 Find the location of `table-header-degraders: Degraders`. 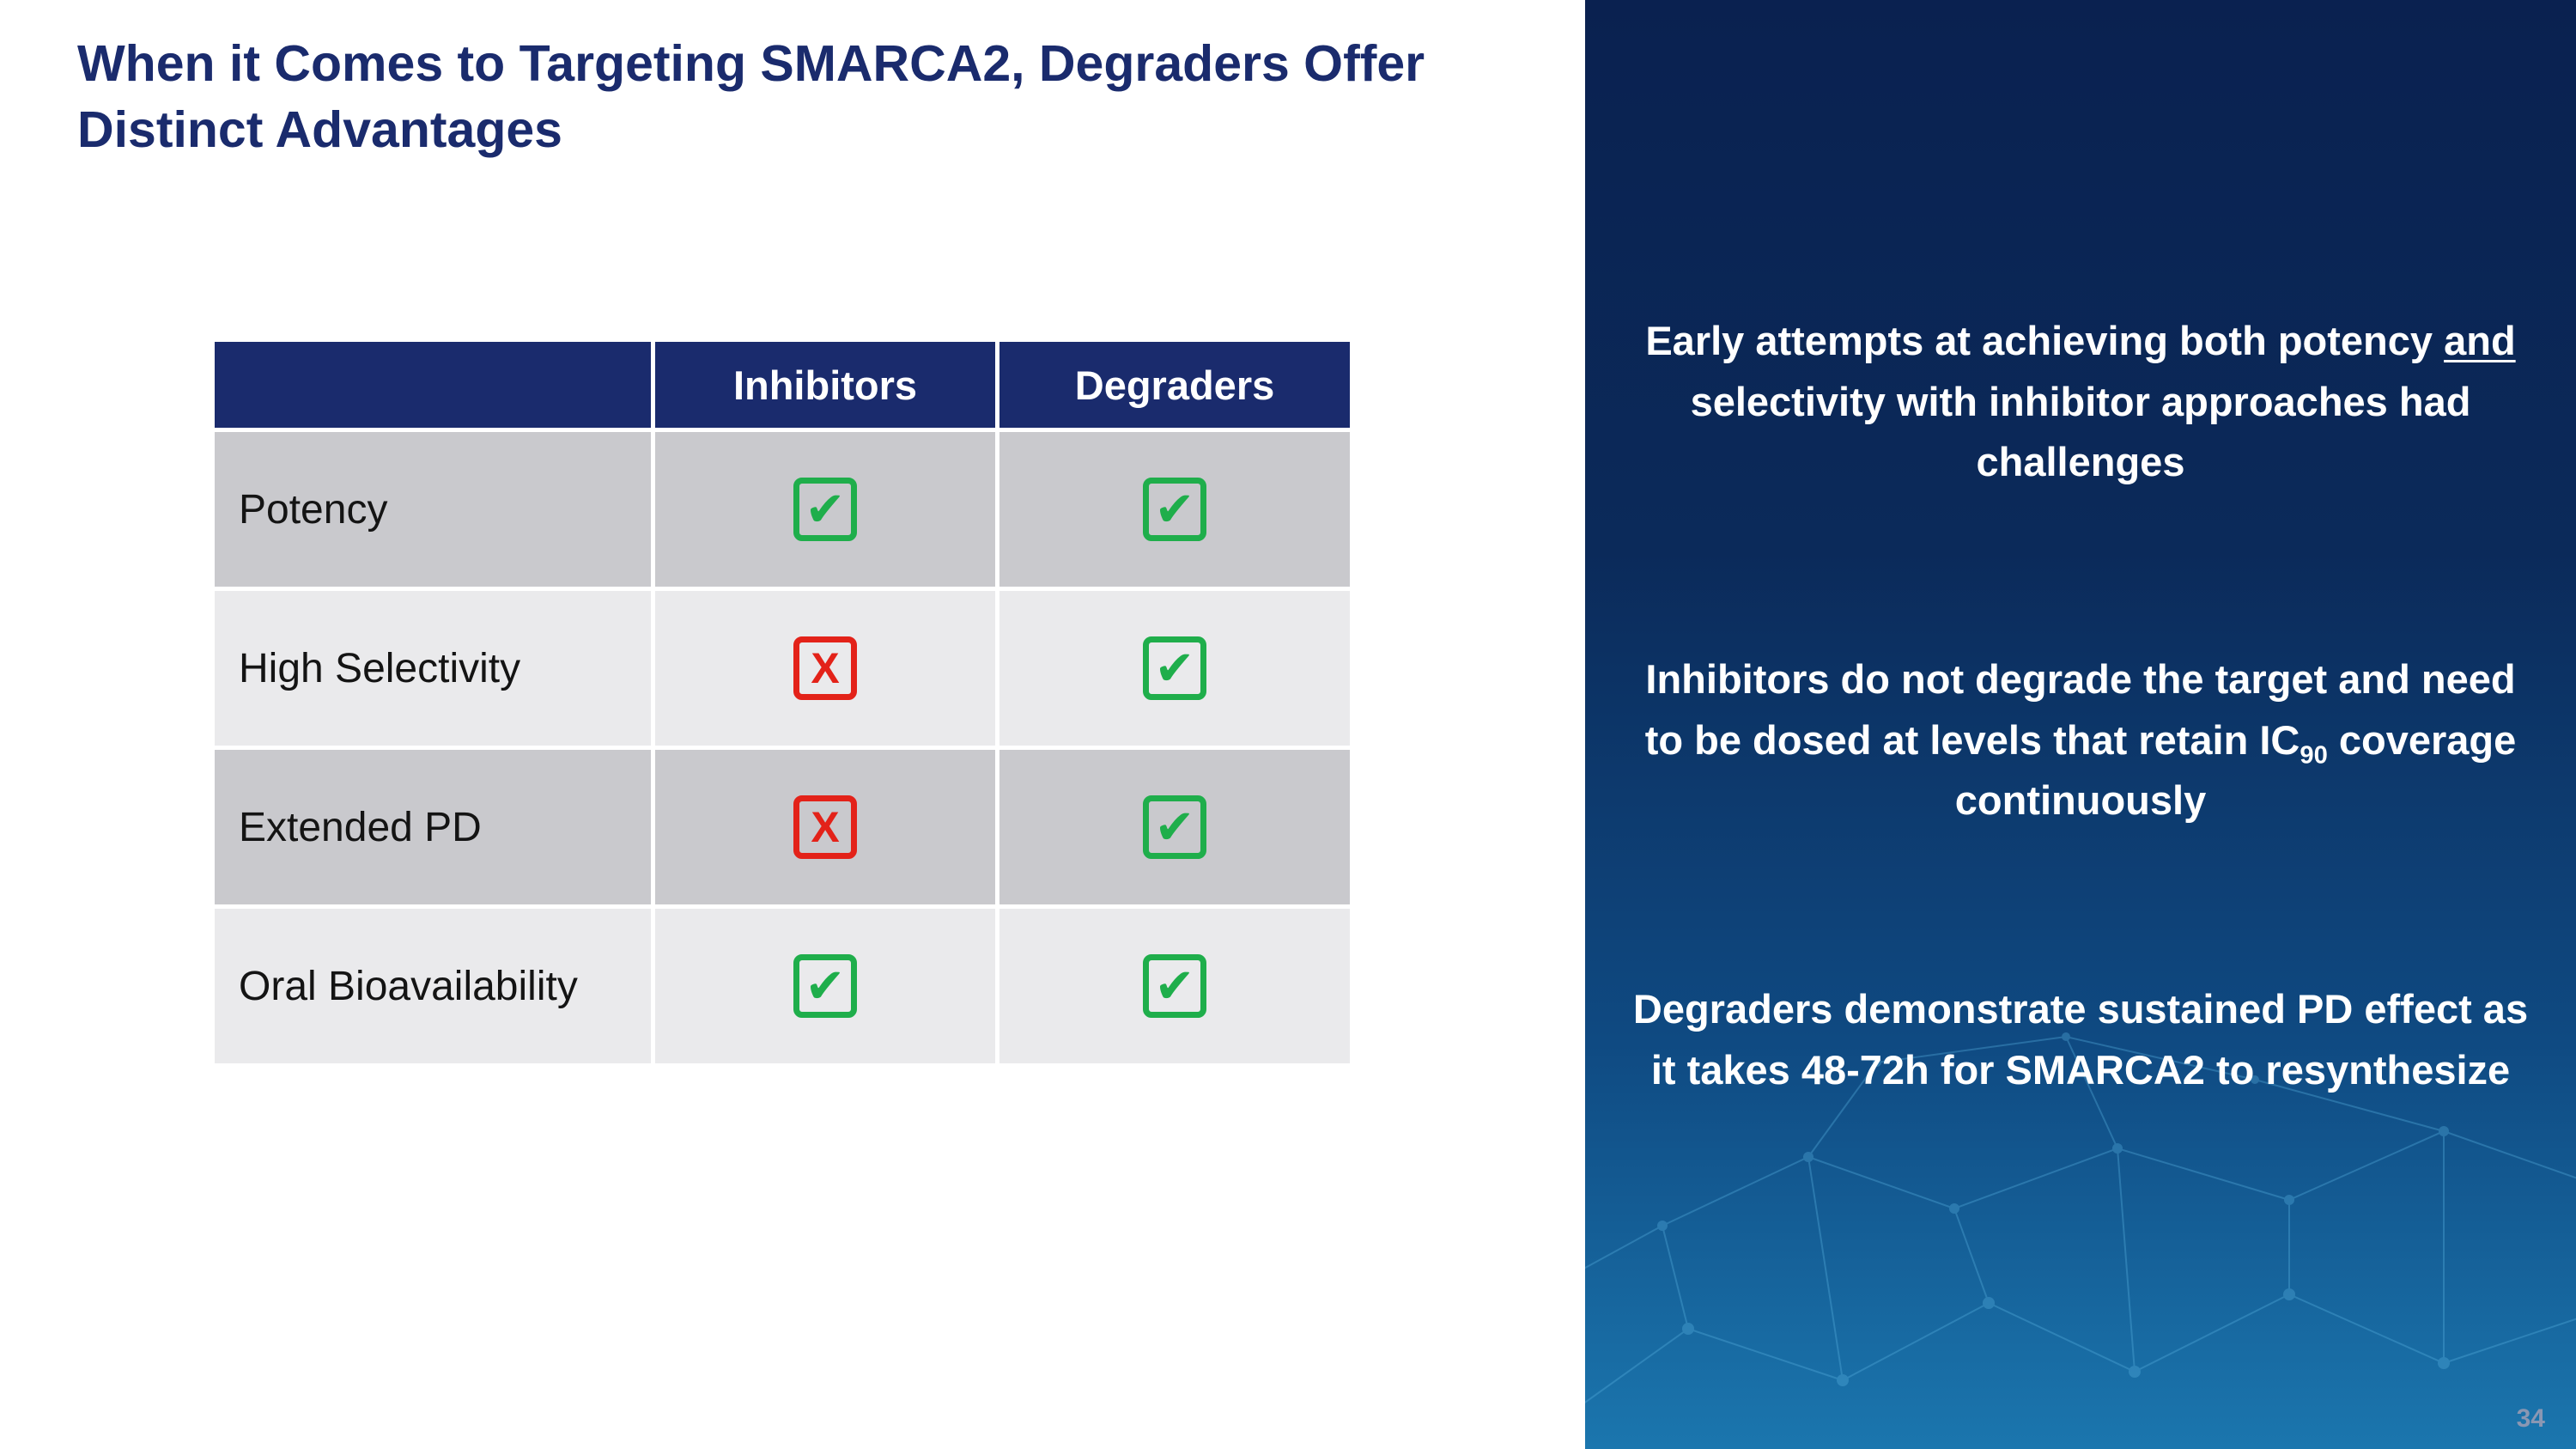

table-header-degraders: Degraders is located at coordinates (1174, 385).